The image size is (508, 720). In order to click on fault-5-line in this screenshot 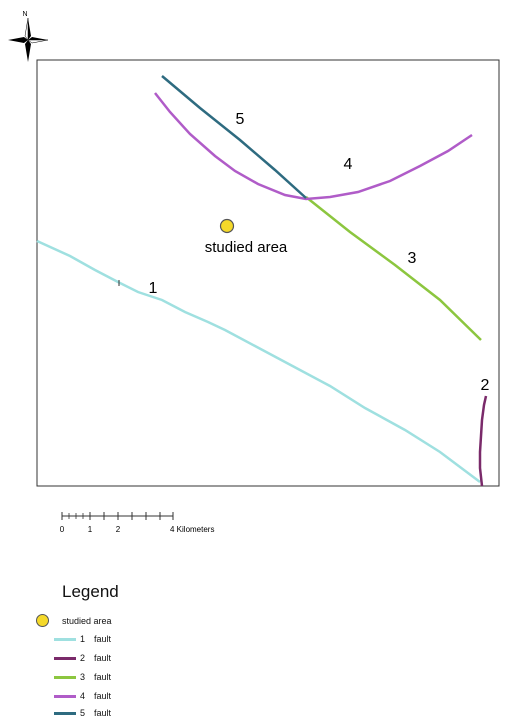, I will do `click(234, 137)`.